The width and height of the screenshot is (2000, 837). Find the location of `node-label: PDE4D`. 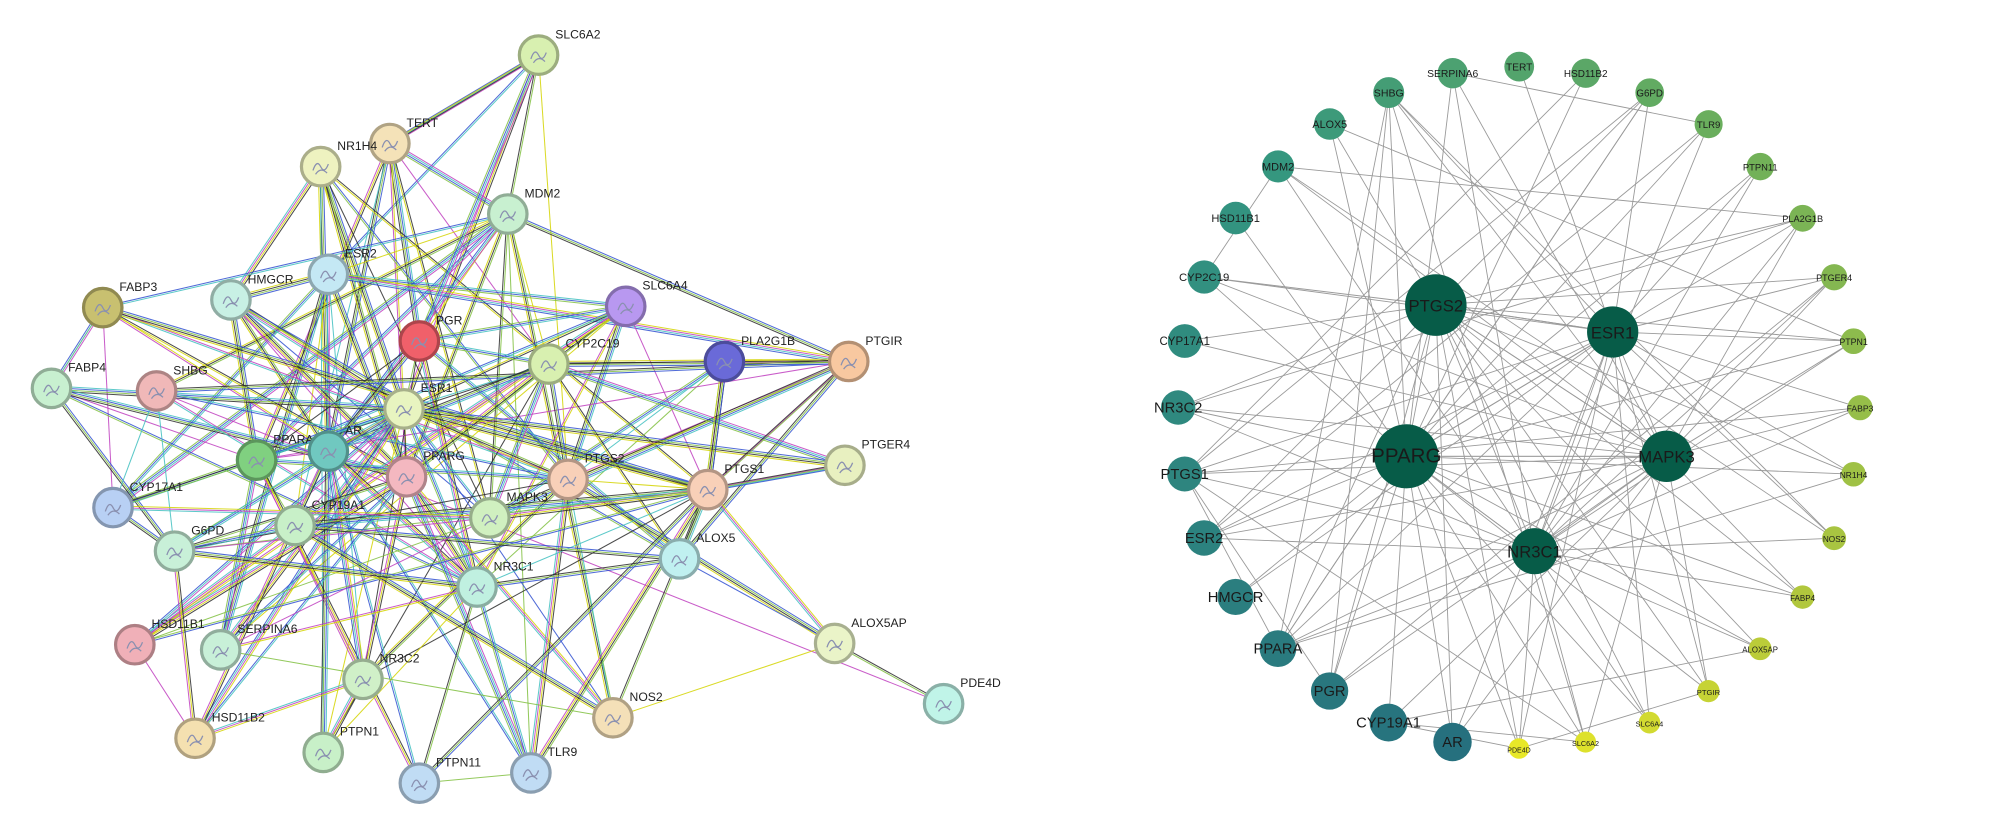

node-label: PDE4D is located at coordinates (980, 683).